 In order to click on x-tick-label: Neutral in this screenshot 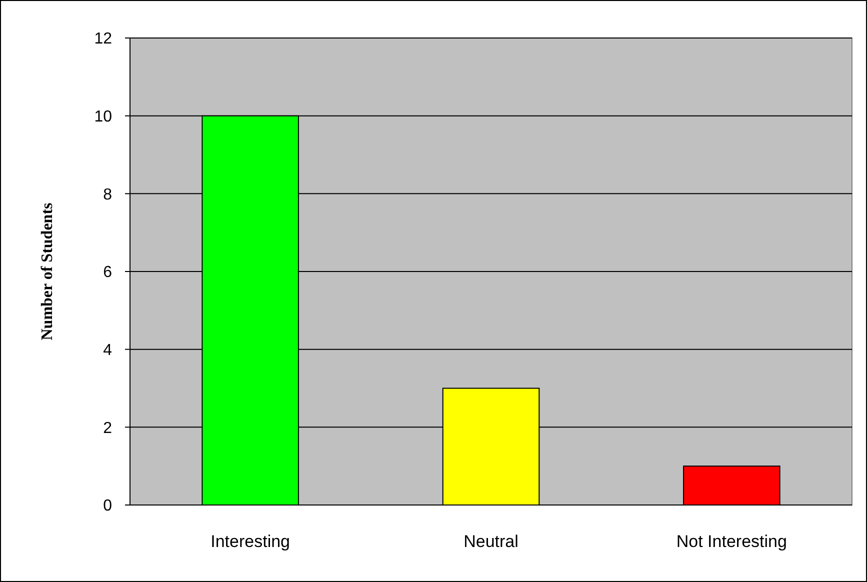, I will do `click(491, 541)`.